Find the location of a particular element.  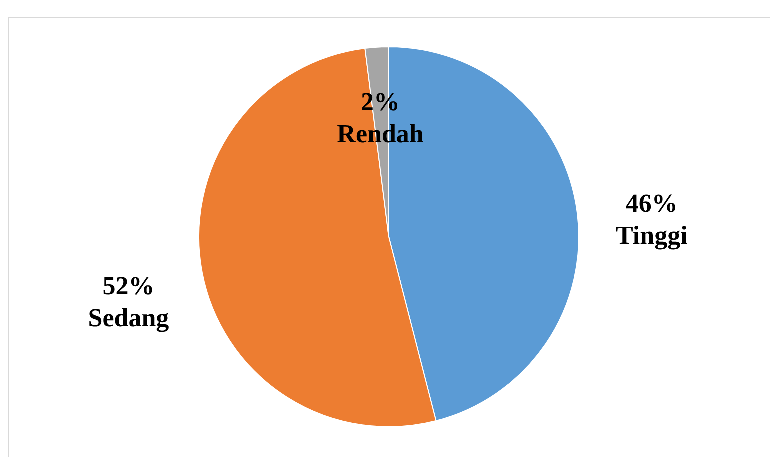

slice-label: Sedang is located at coordinates (129, 318).